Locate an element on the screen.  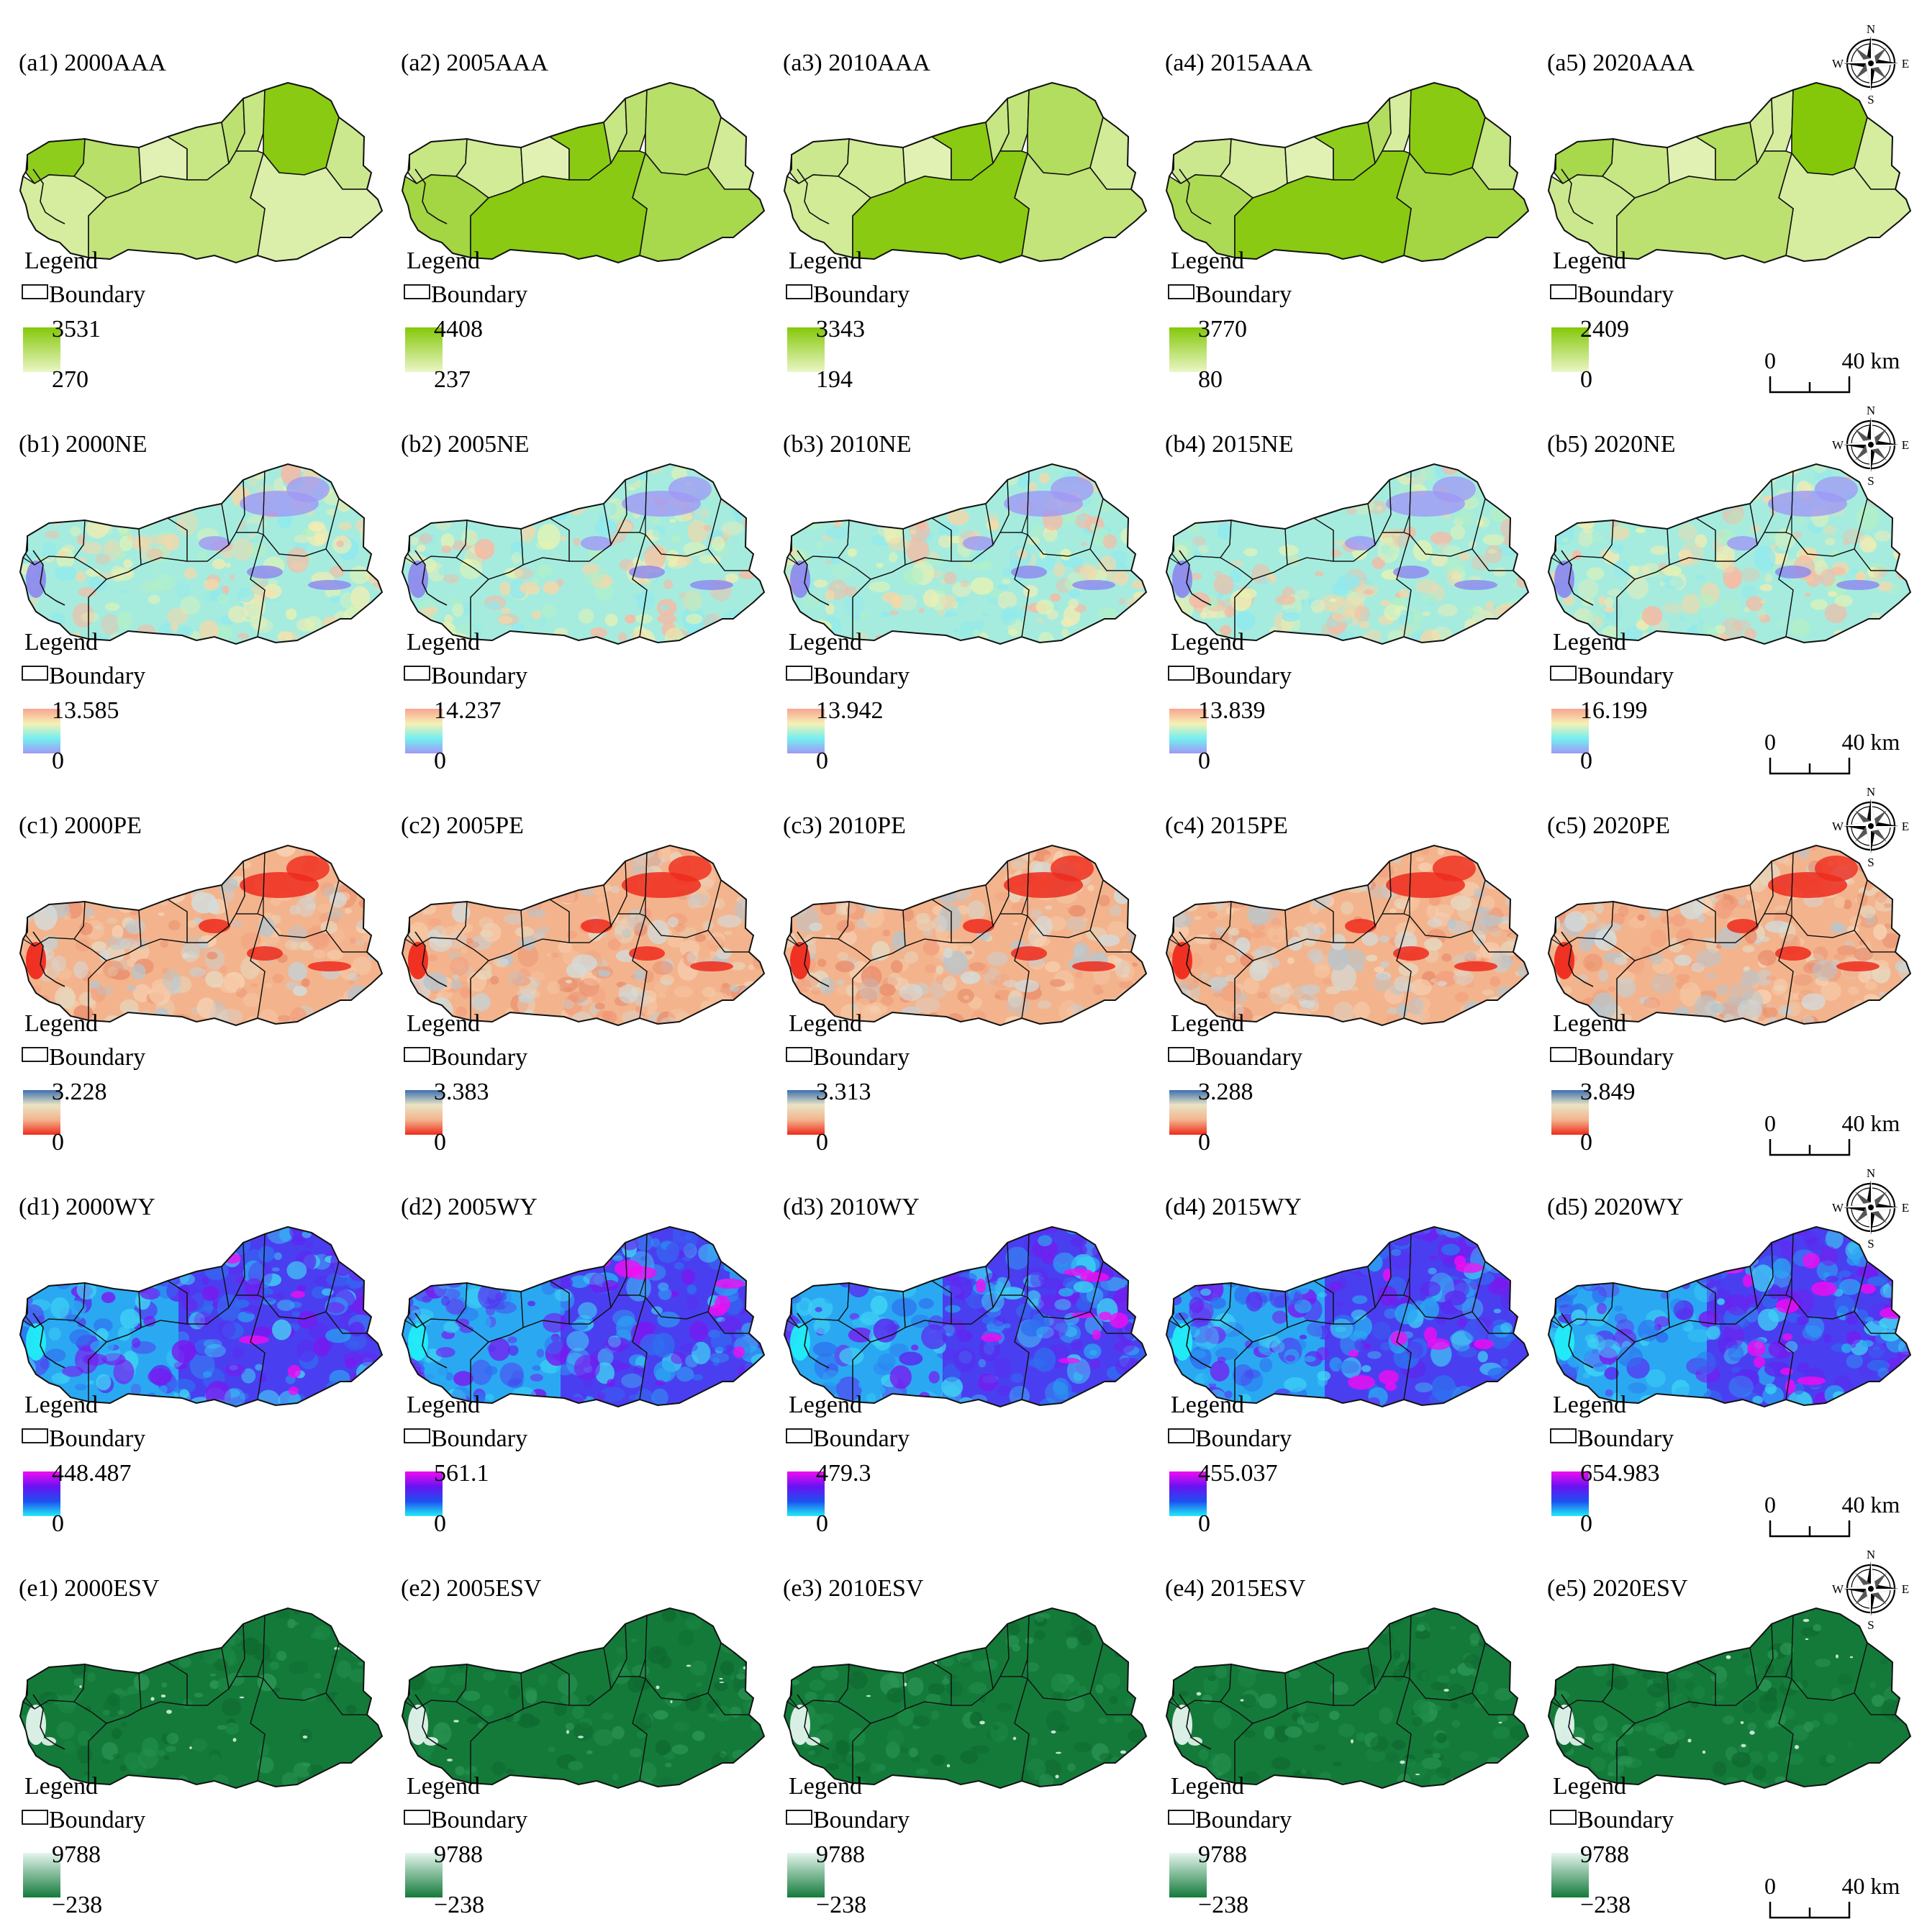
panel-esv-3: (e3) 2010ESV Legend Boundary 9788 −238 is located at coordinates (966, 1746).